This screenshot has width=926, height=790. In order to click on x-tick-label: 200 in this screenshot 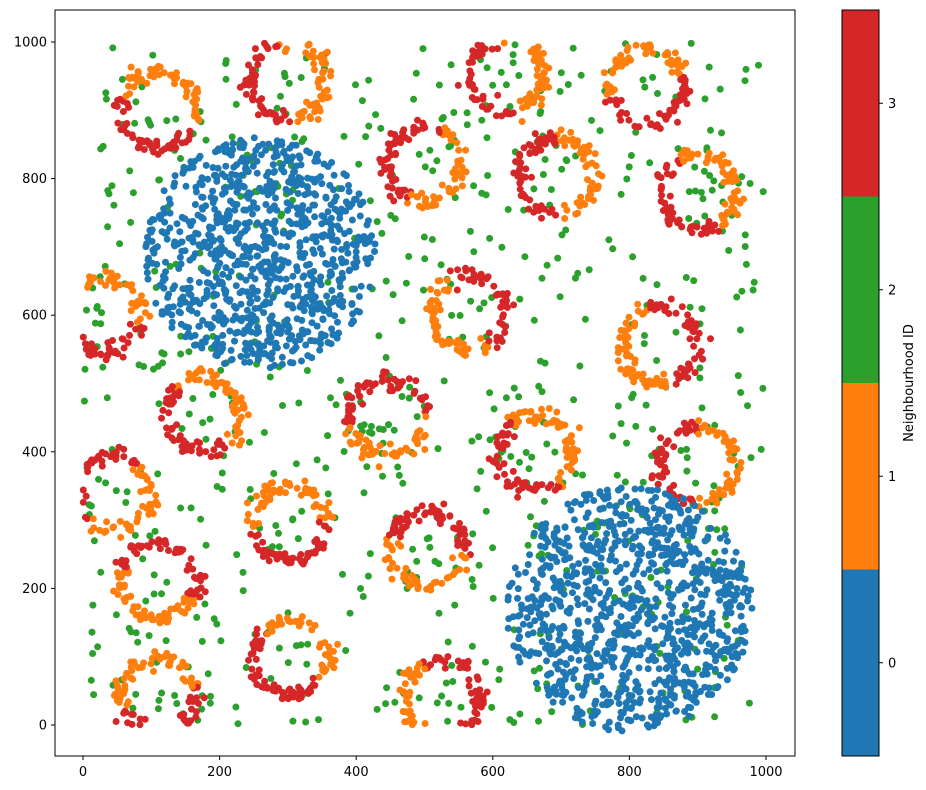, I will do `click(219, 772)`.